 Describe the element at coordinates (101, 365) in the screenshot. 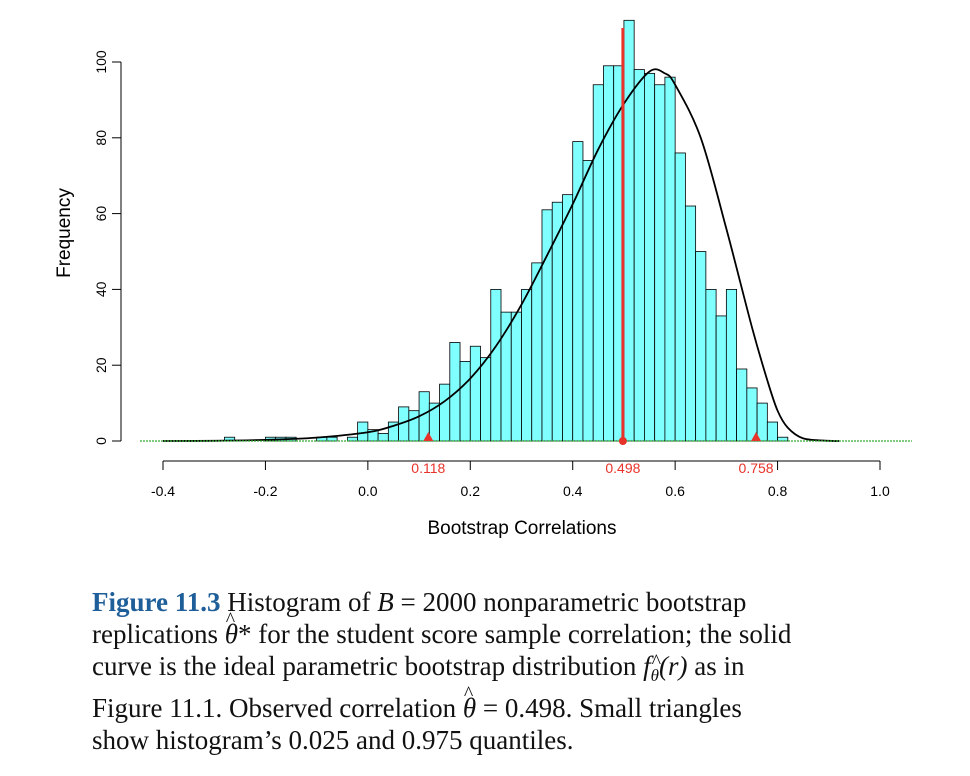

I see `y-tick-label: 20` at that location.